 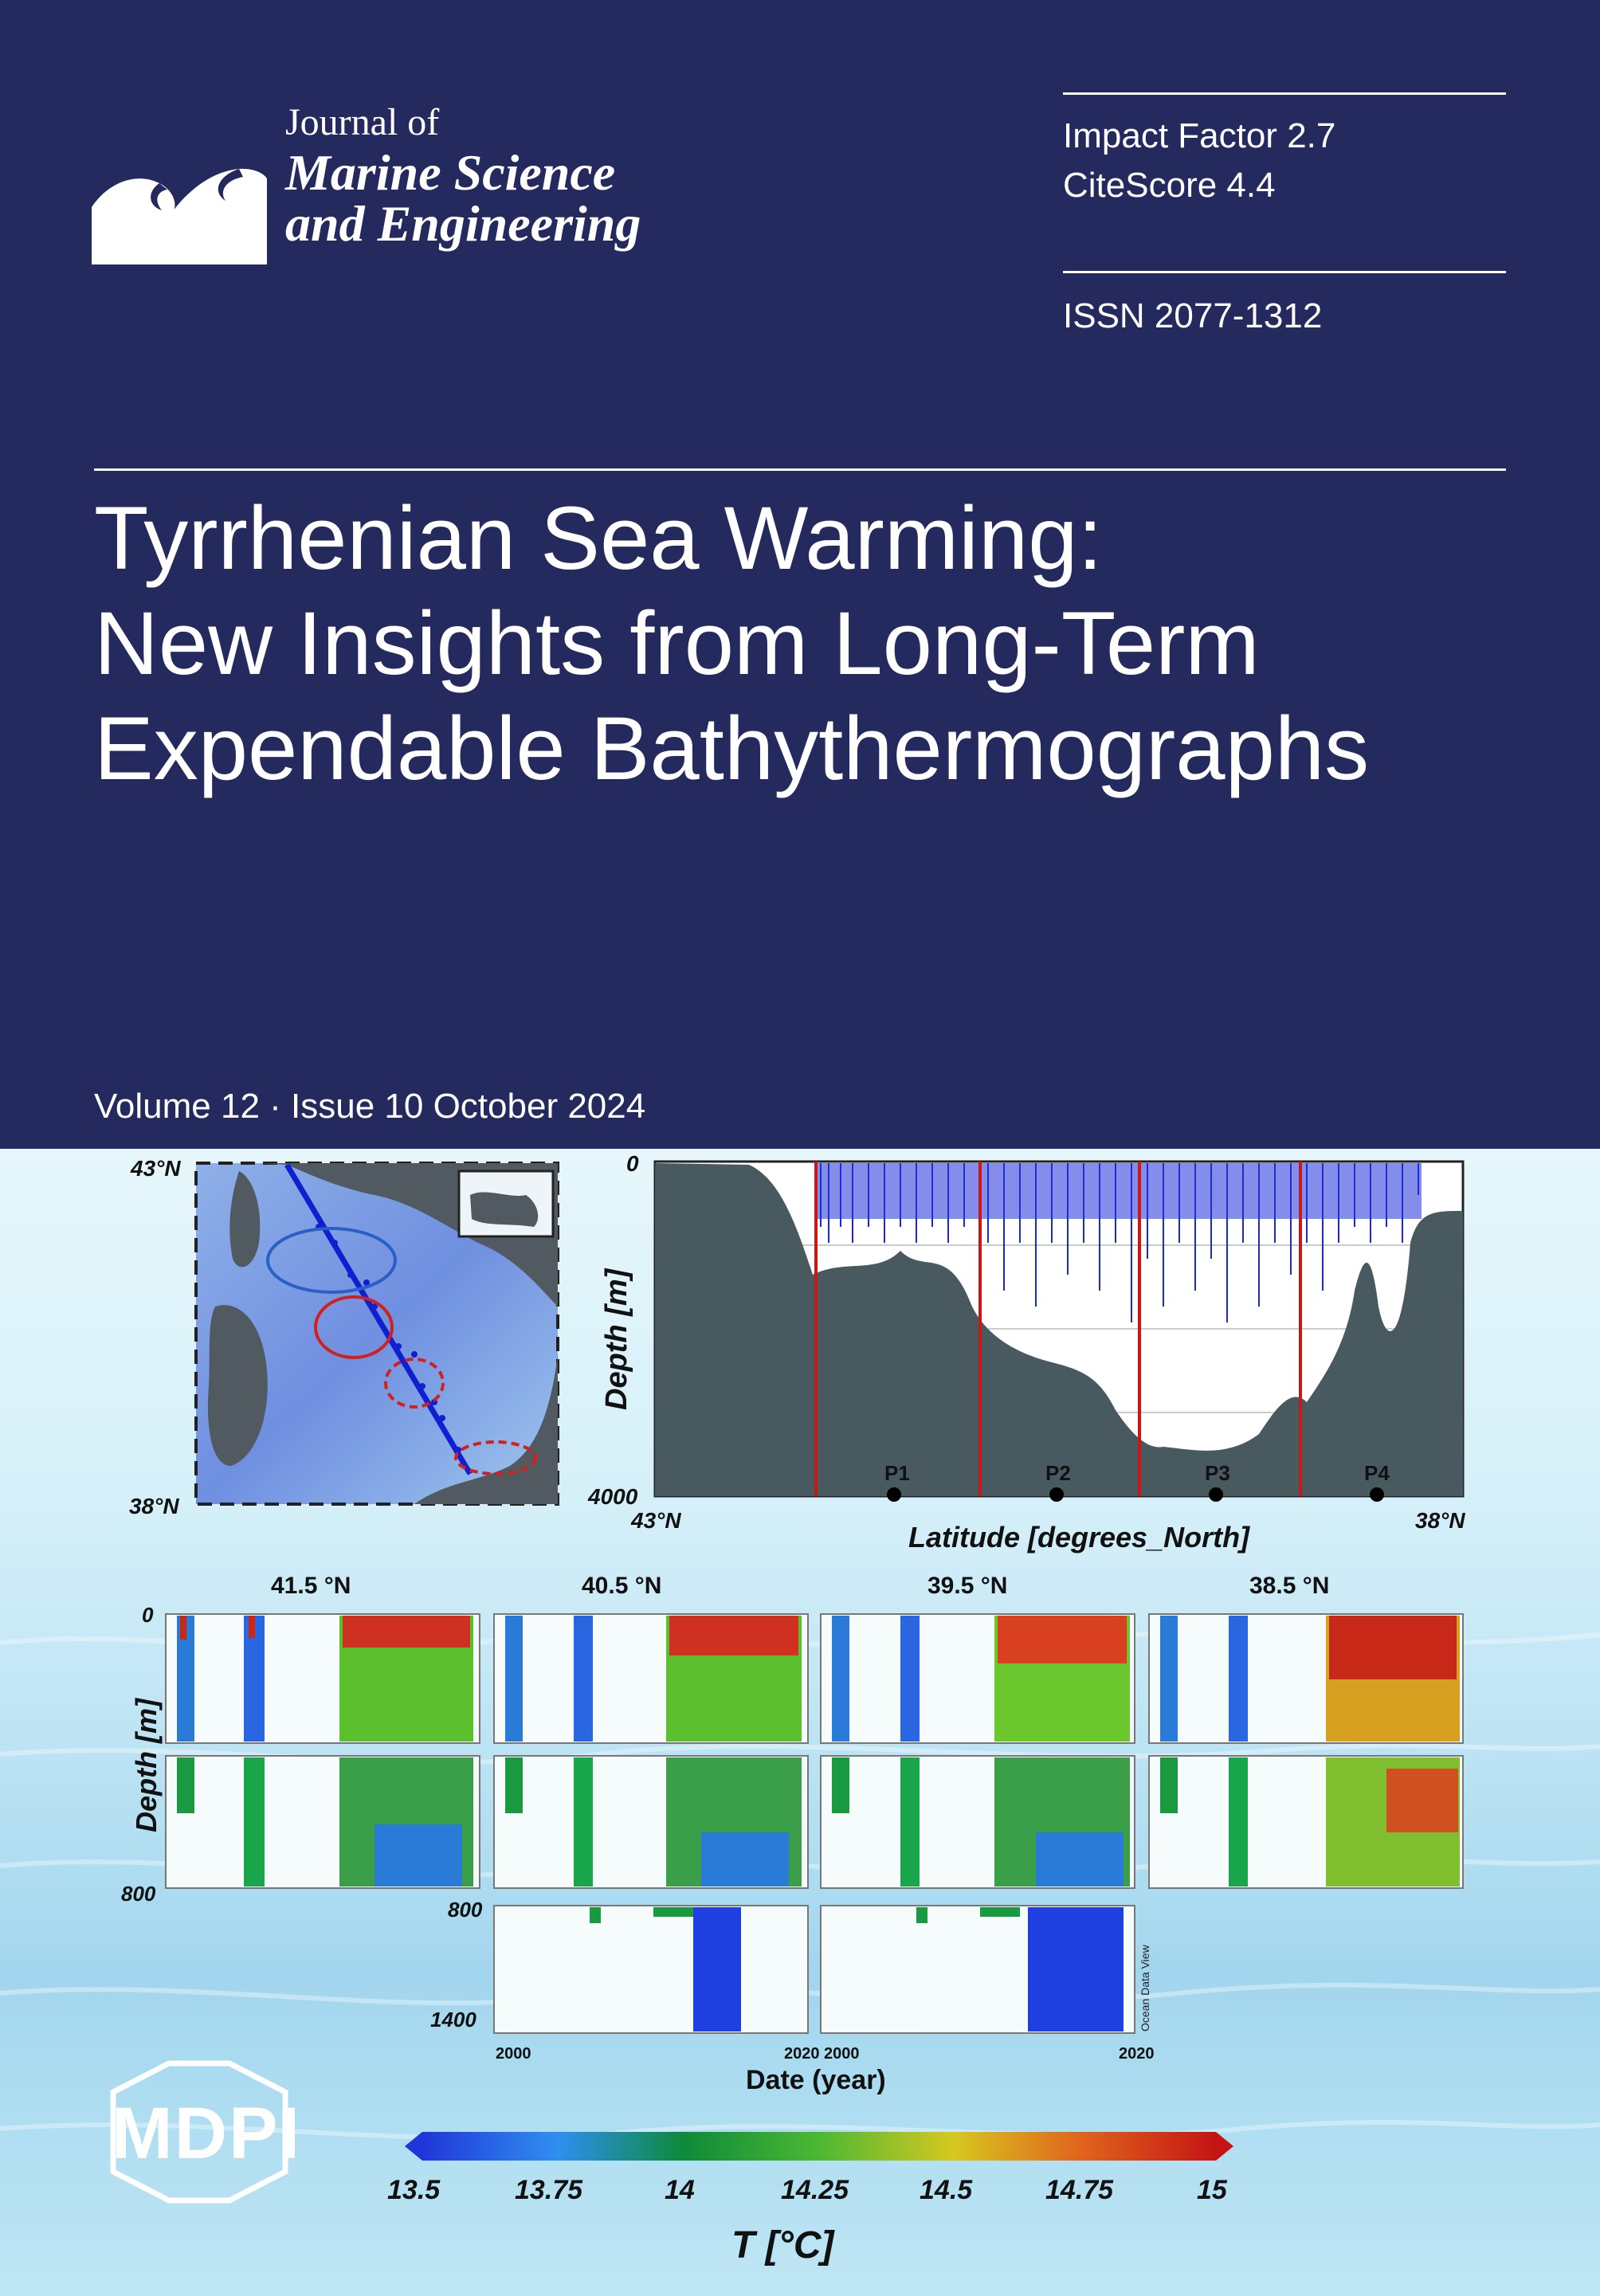 What do you see at coordinates (463, 224) in the screenshot?
I see `journal-name-line3: and Engineering` at bounding box center [463, 224].